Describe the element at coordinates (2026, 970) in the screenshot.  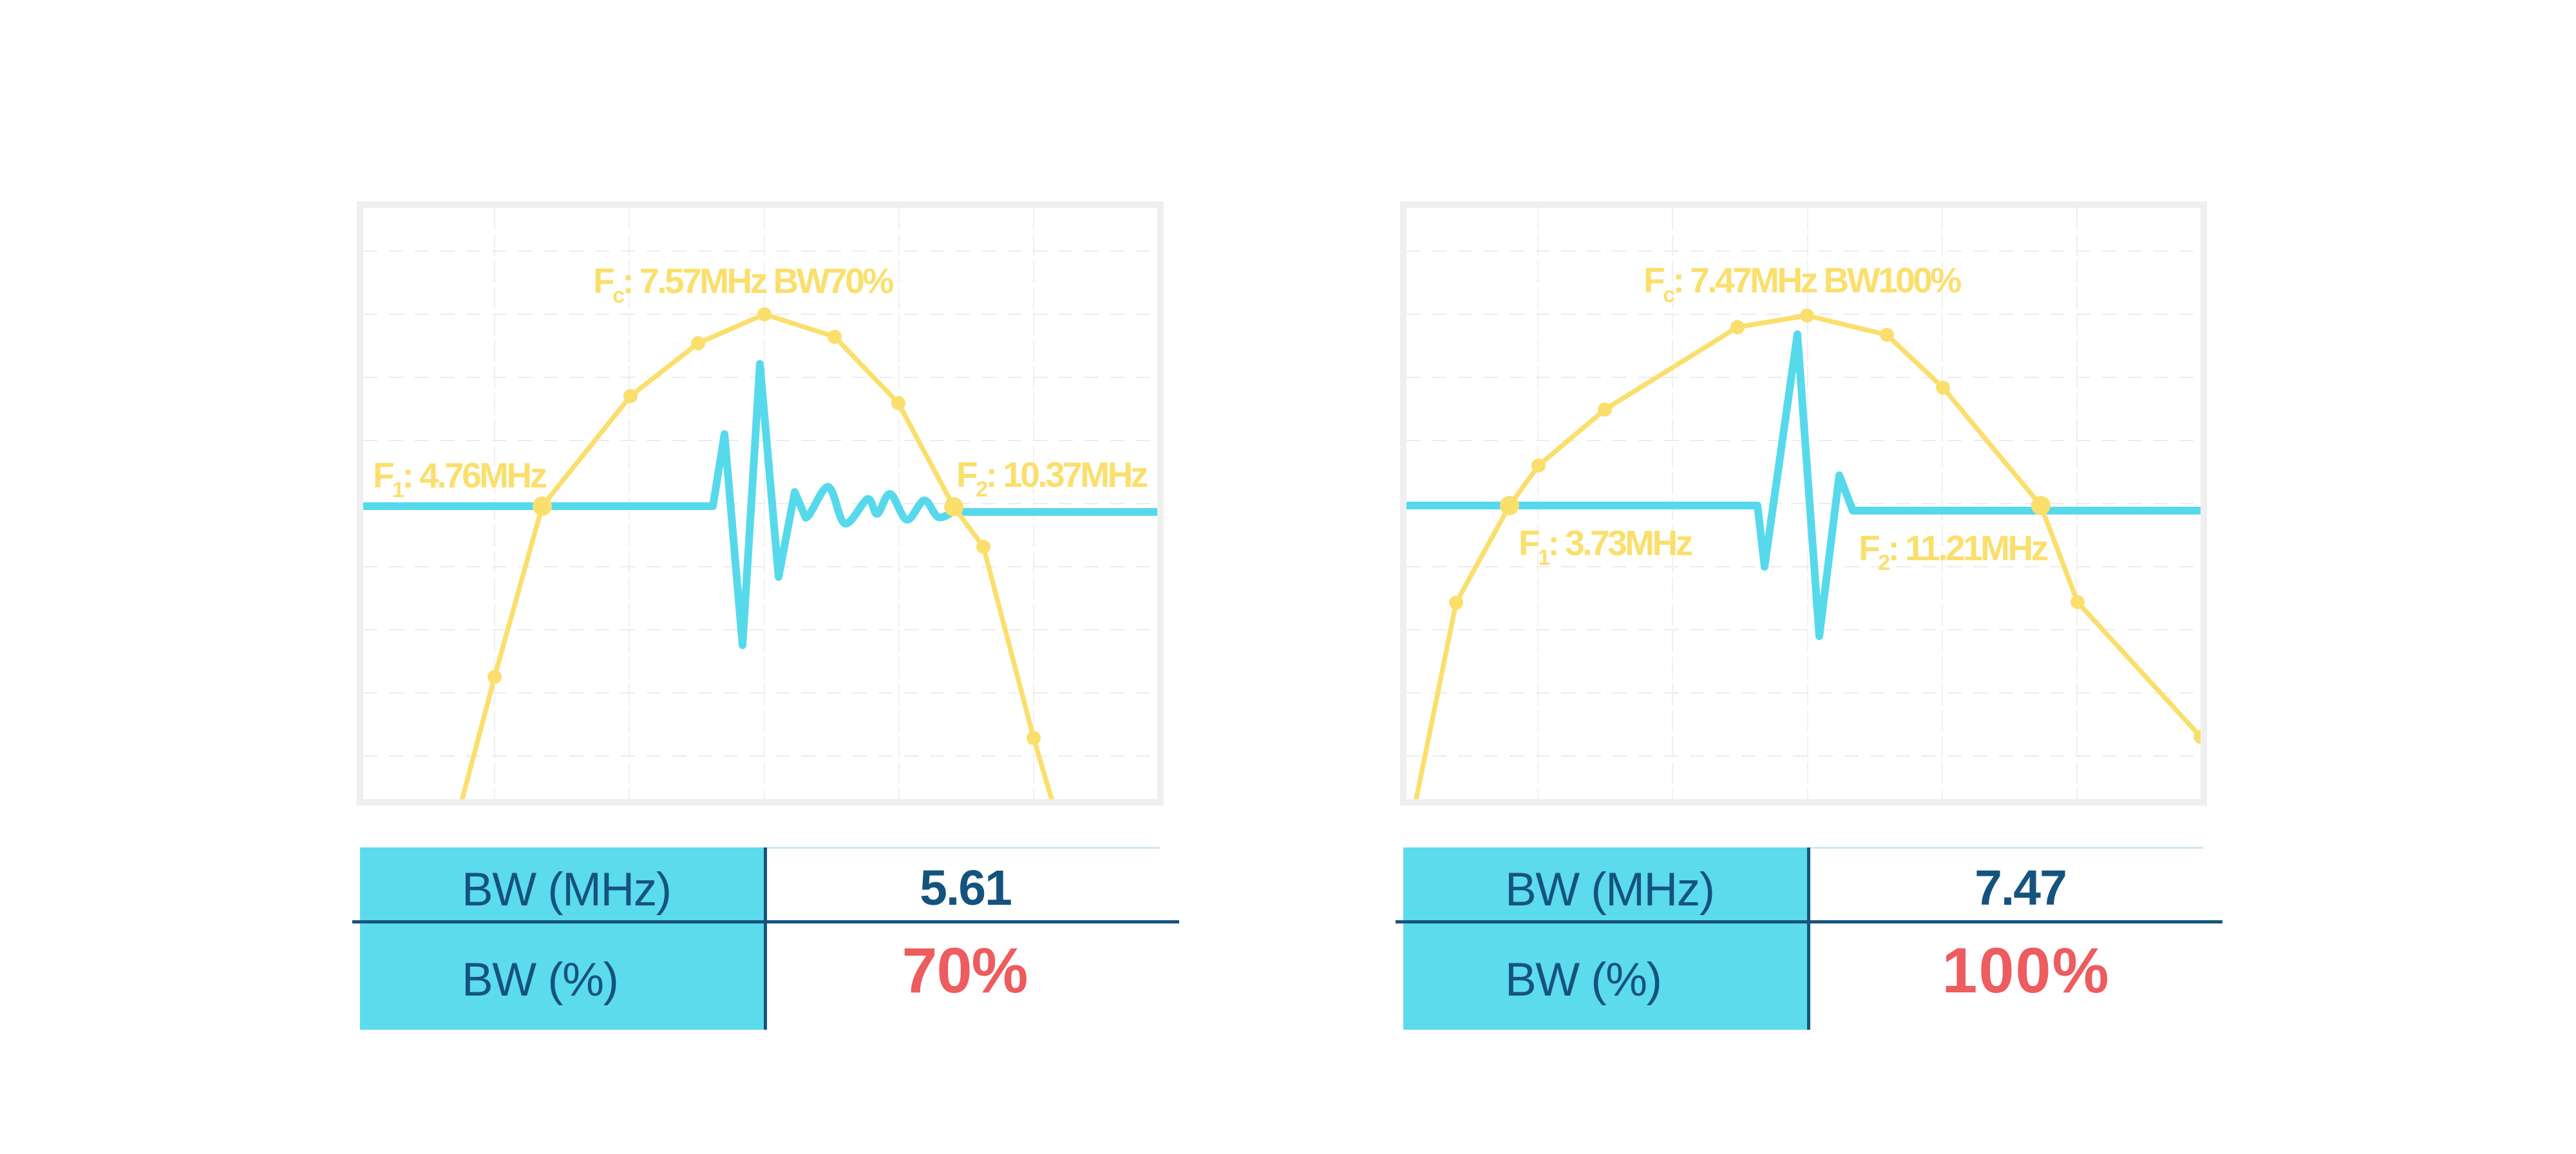
I see `svg-text: 100%` at that location.